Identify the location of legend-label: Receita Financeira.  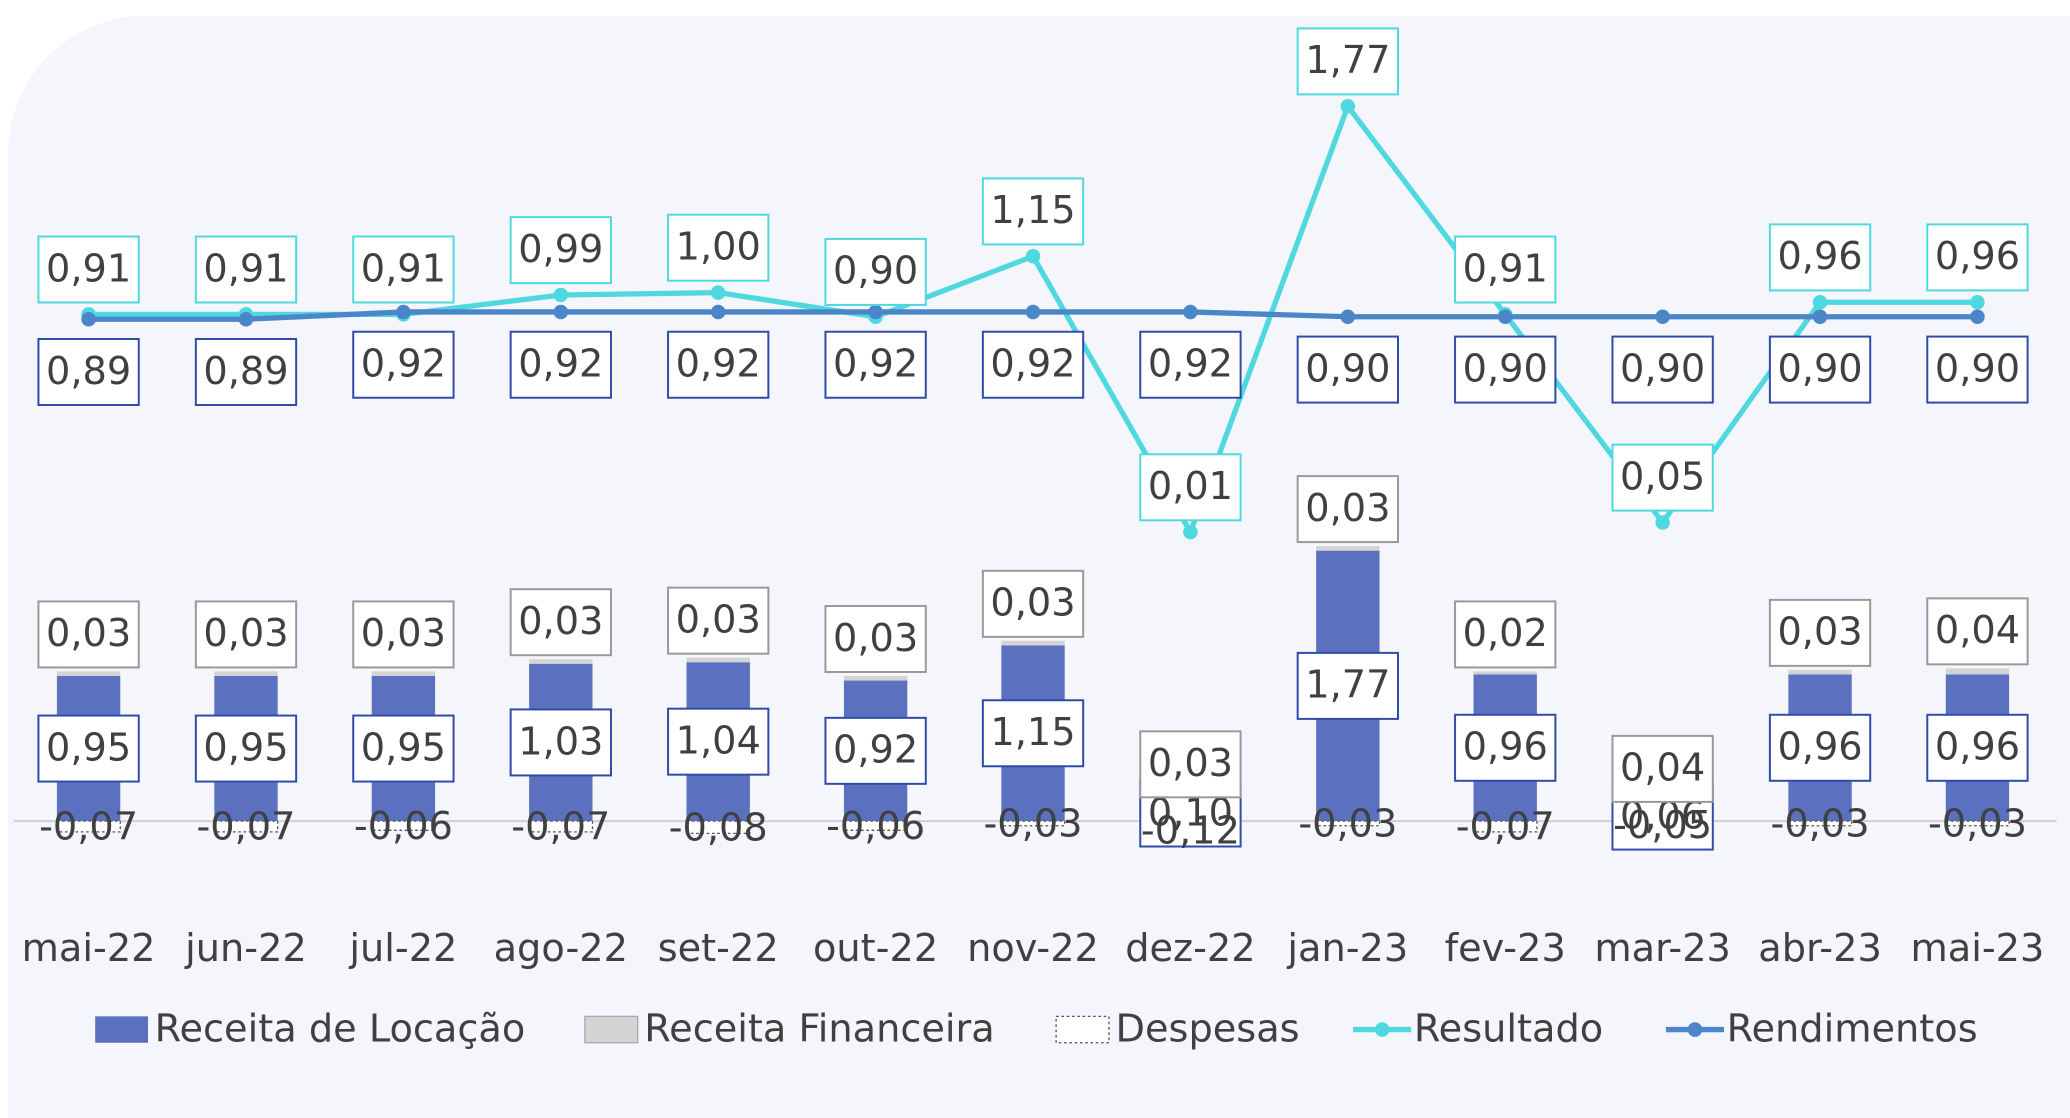
(819, 1028).